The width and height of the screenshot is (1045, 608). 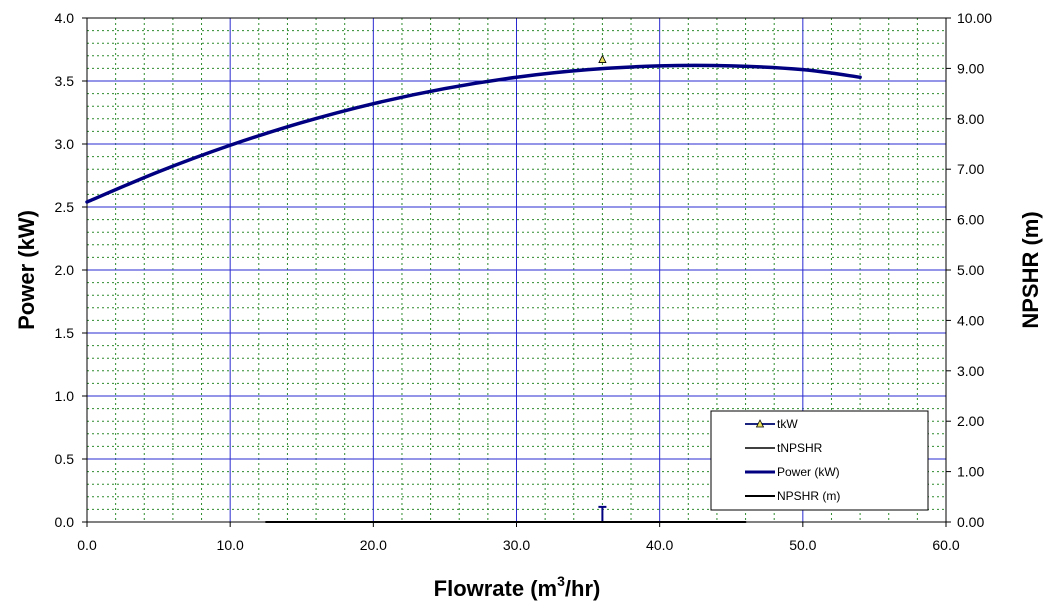 I want to click on right-tick-label: 8.00, so click(x=970, y=119).